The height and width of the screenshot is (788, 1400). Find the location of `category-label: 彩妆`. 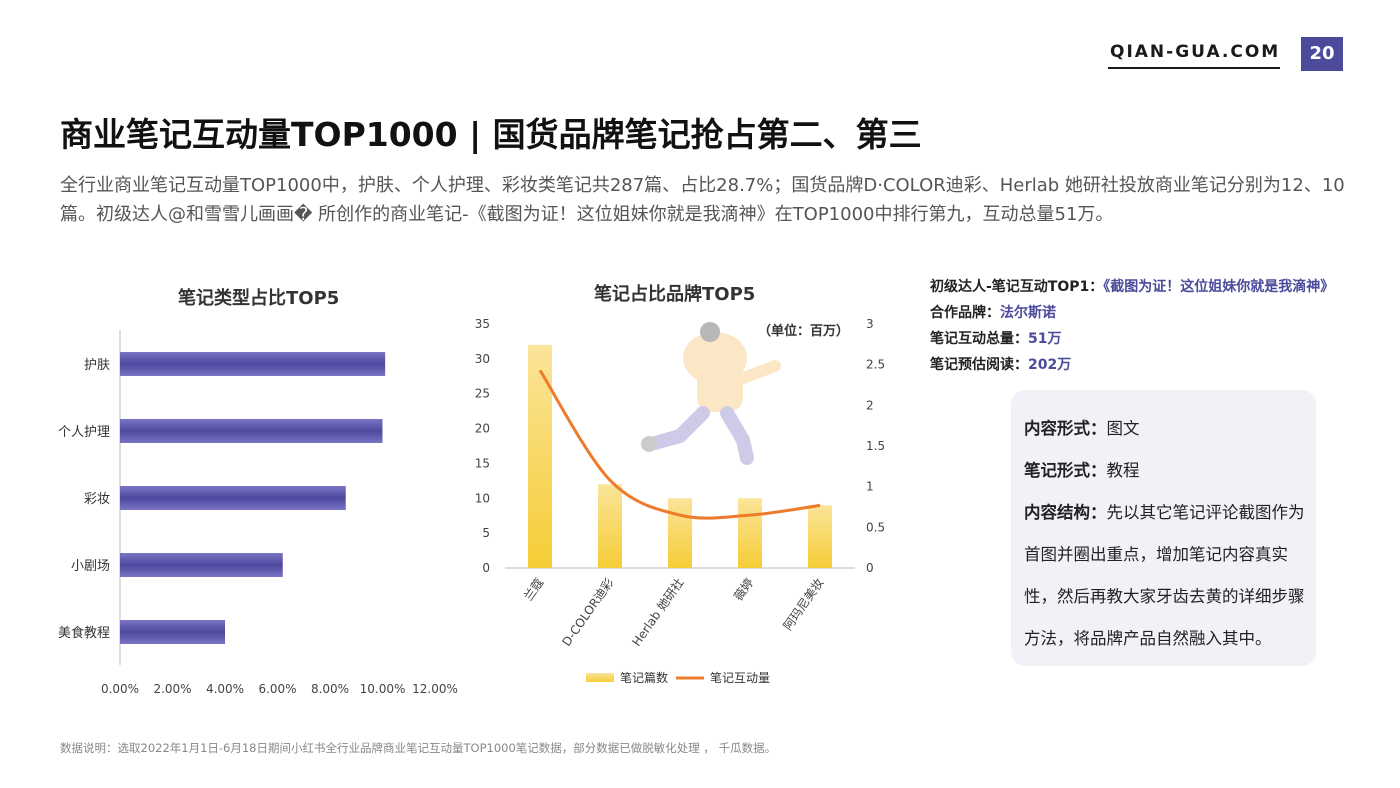

category-label: 彩妆 is located at coordinates (97, 499).